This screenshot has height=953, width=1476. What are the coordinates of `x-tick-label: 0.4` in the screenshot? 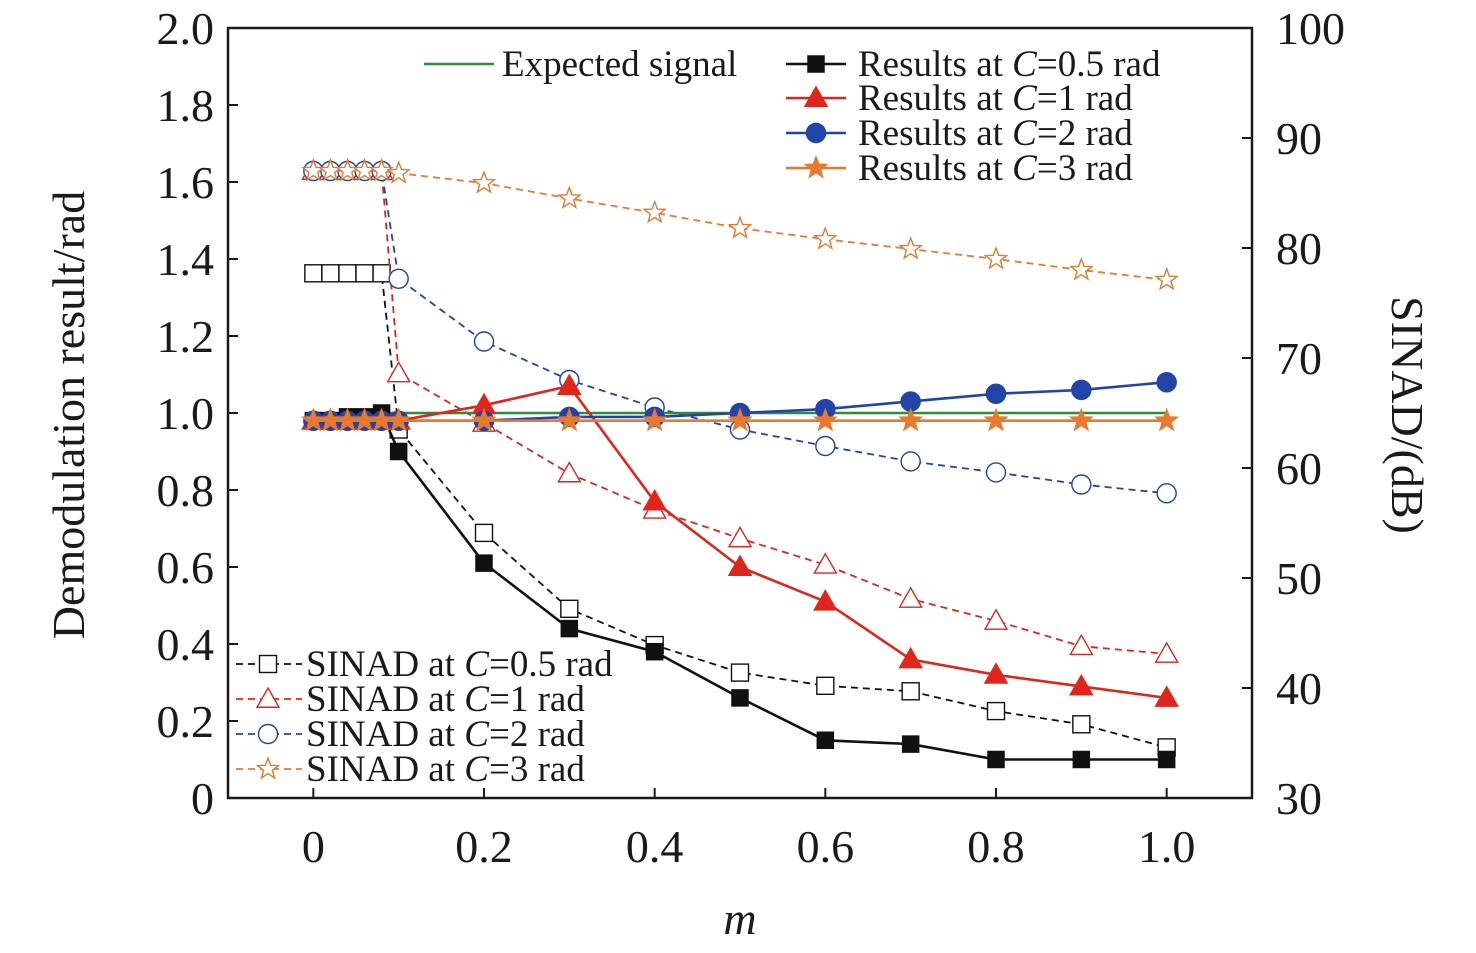 It's located at (655, 846).